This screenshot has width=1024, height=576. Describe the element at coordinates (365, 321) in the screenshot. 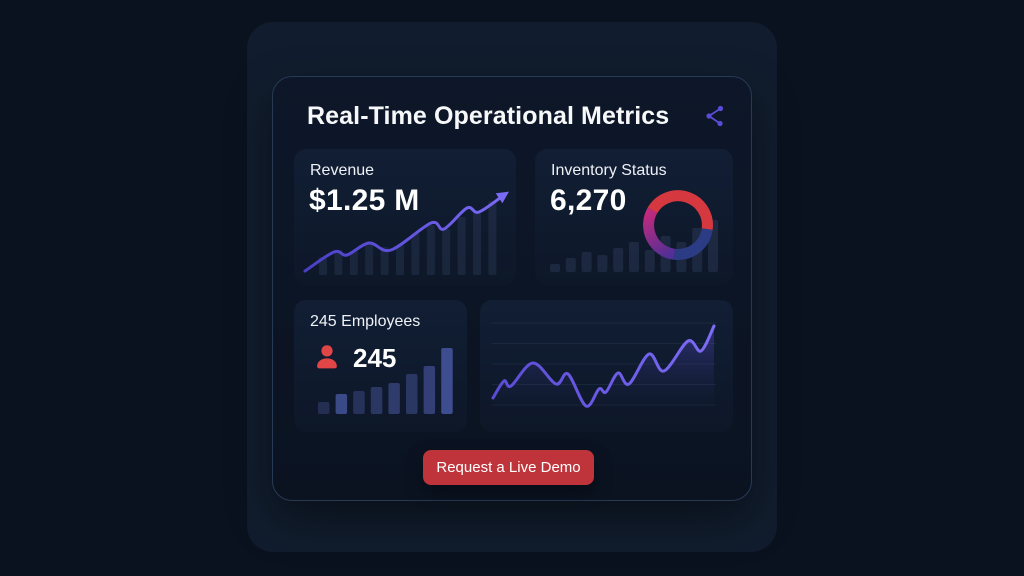

I see `employees-label: 245 Employees` at that location.